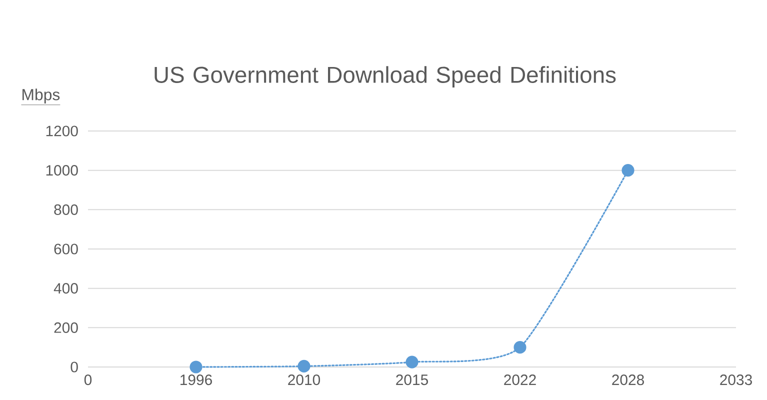  What do you see at coordinates (385, 77) in the screenshot?
I see `chart-title: US Government Download Speed Definitions` at bounding box center [385, 77].